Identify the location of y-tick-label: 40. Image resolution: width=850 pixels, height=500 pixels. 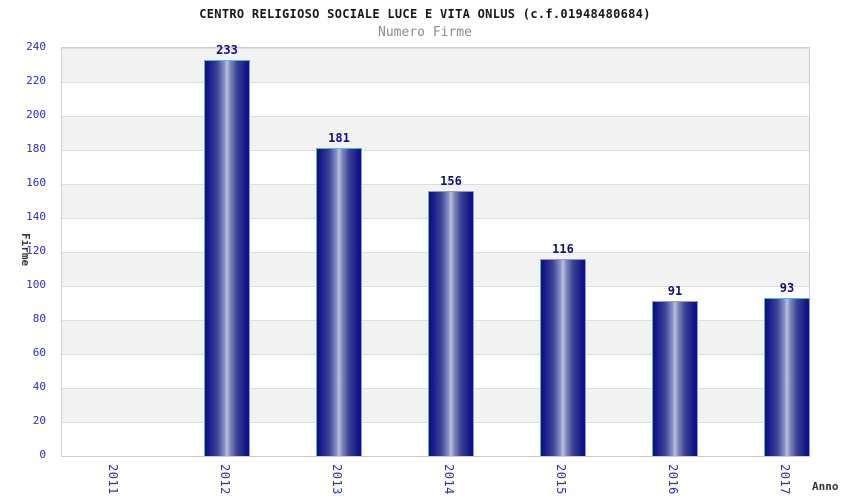
(39, 386).